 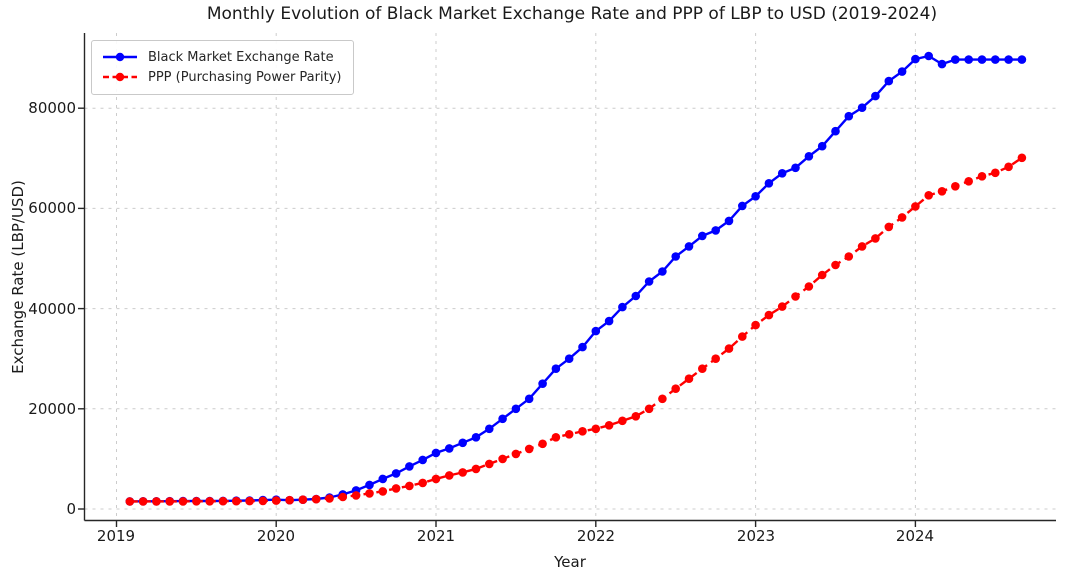 I want to click on y-tick-label-60000: 60000, so click(x=52, y=208).